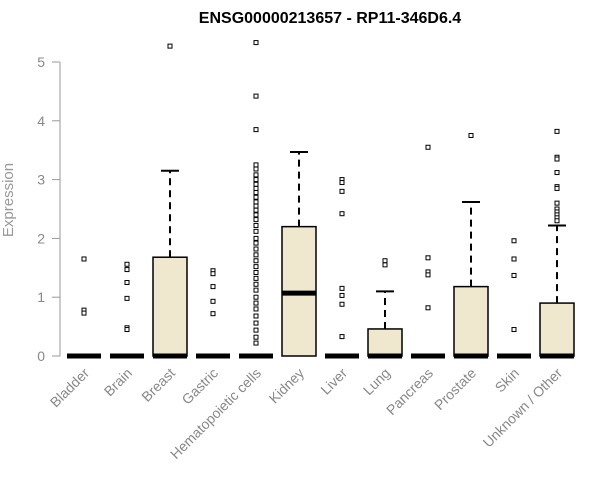 The height and width of the screenshot is (500, 600). I want to click on x-tick-label: Breast, so click(158, 385).